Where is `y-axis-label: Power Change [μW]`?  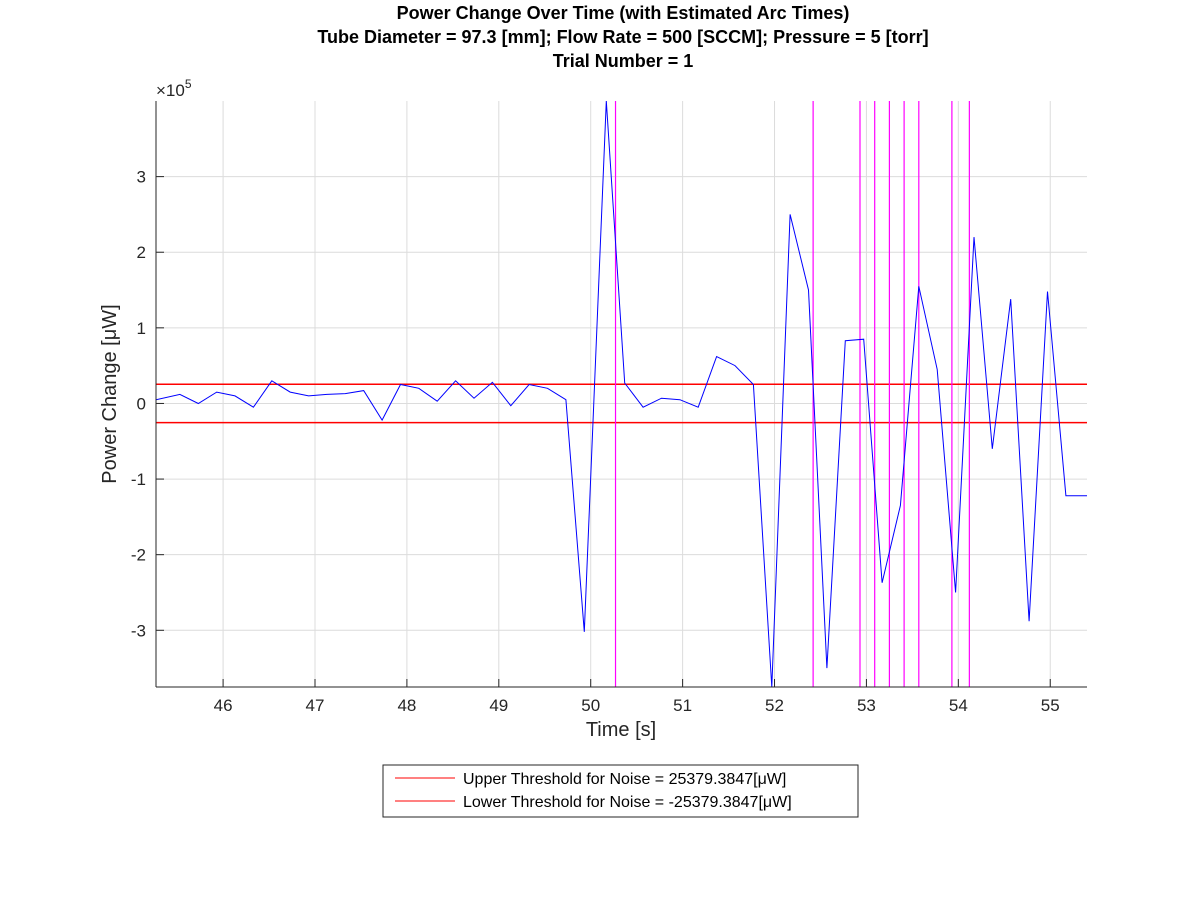 y-axis-label: Power Change [μW] is located at coordinates (110, 393).